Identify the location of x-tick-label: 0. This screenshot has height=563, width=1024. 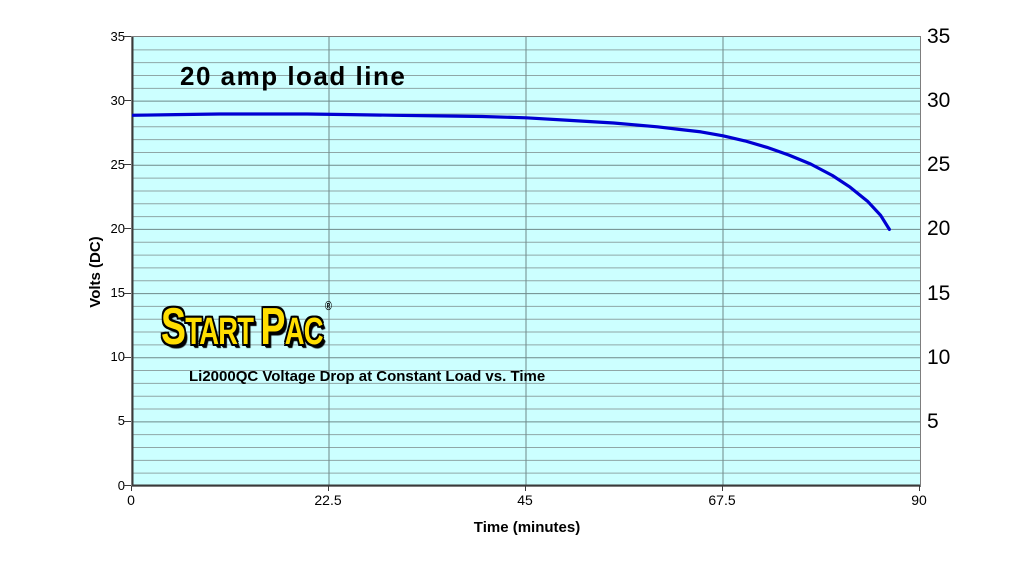
(131, 500).